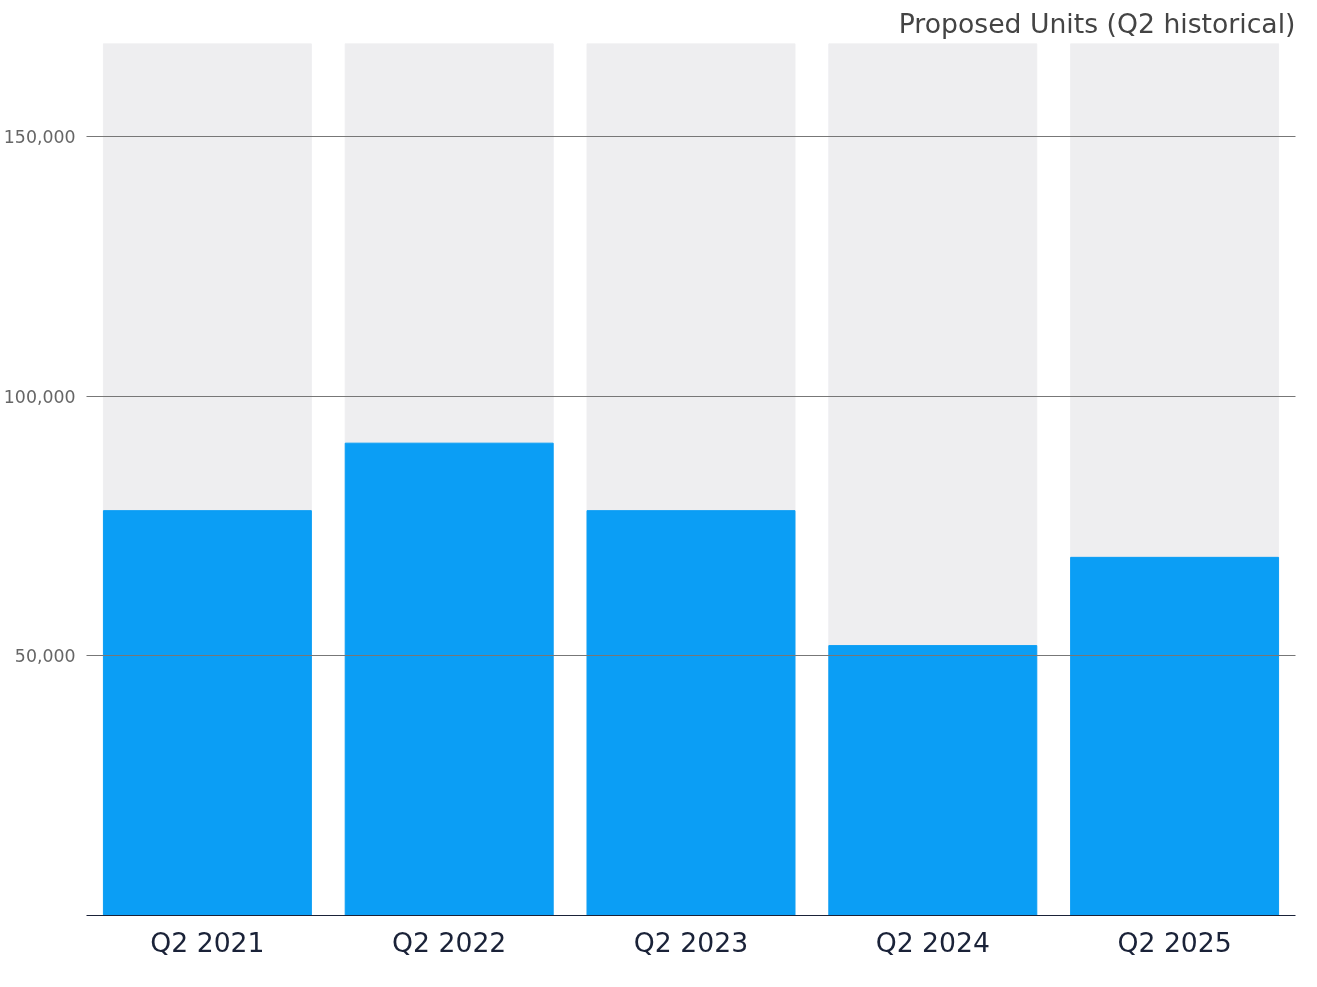 Image resolution: width=1317 pixels, height=987 pixels. What do you see at coordinates (207, 942) in the screenshot?
I see `x-tick-label: Q2 2021` at bounding box center [207, 942].